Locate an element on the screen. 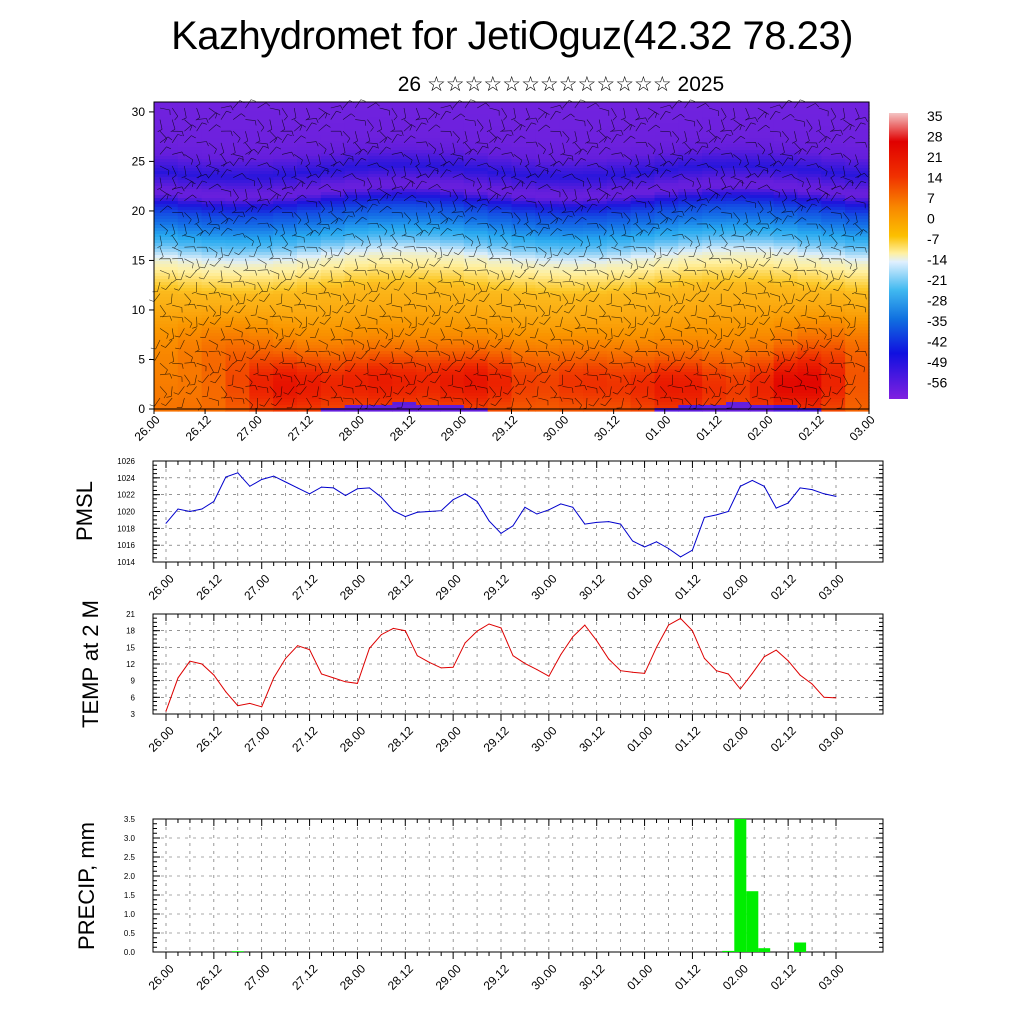  colorbar-label: -42 is located at coordinates (937, 342).